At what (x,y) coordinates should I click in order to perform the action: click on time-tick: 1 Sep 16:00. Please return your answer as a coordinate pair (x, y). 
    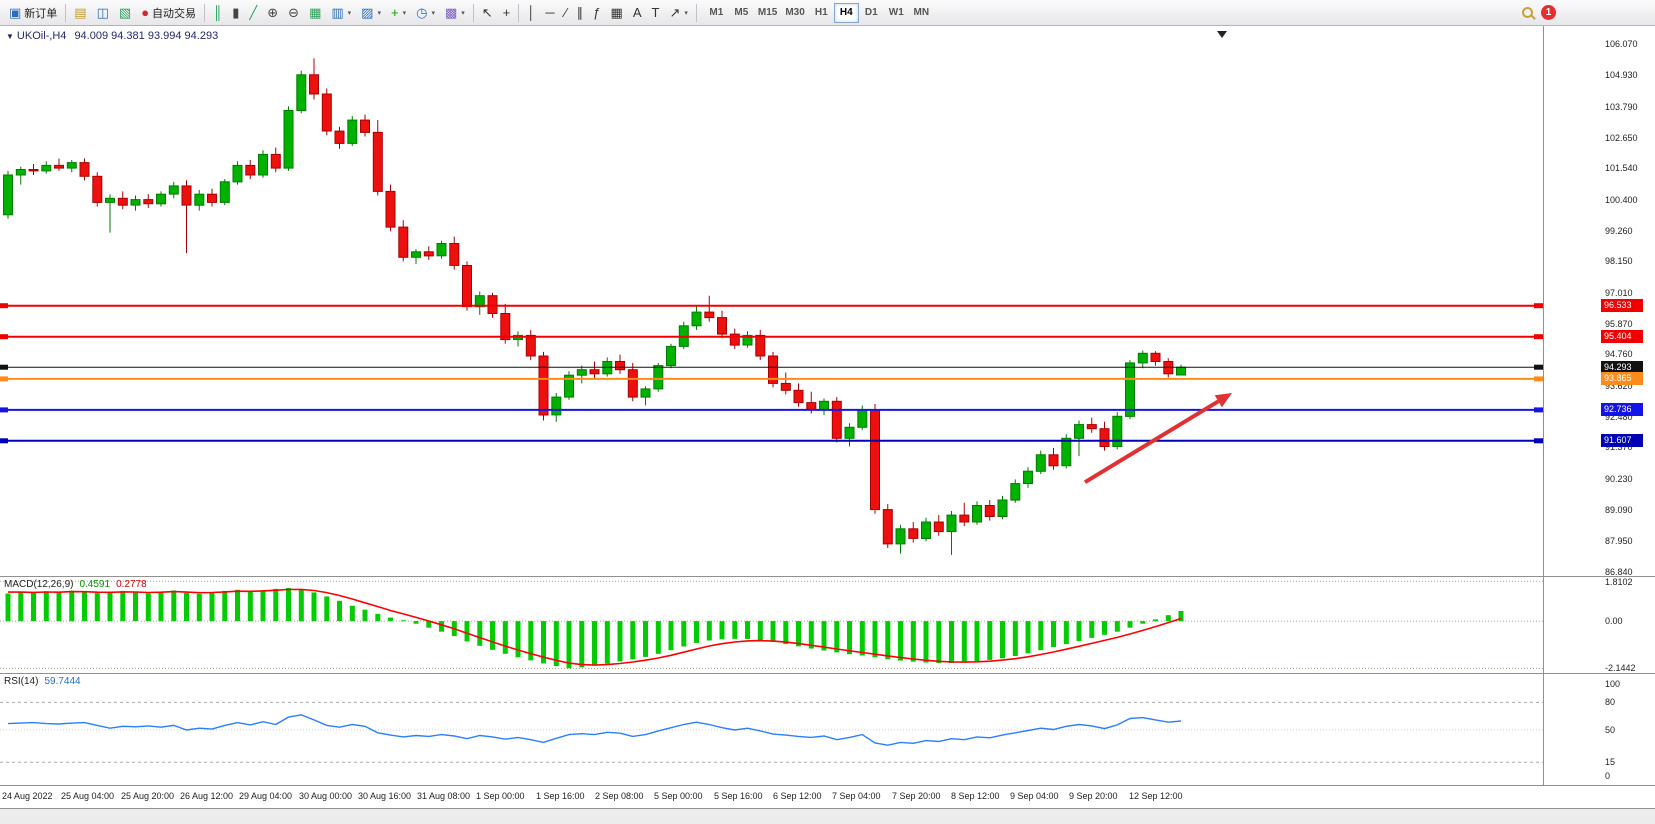
    Looking at the image, I should click on (560, 796).